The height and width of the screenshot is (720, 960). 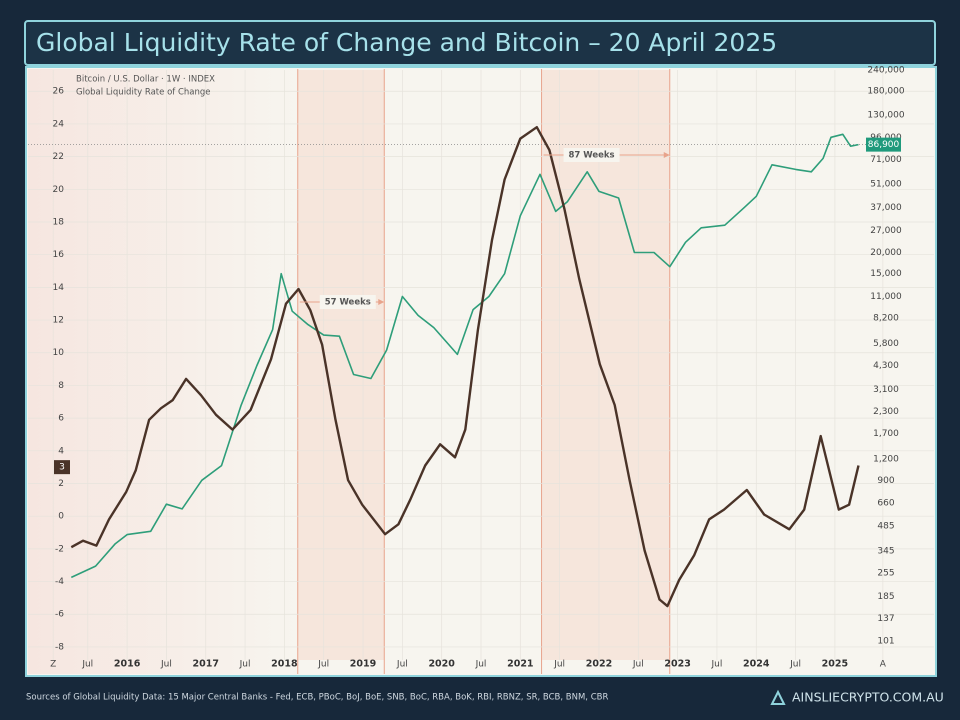 What do you see at coordinates (61, 451) in the screenshot?
I see `y-tick-label: 4` at bounding box center [61, 451].